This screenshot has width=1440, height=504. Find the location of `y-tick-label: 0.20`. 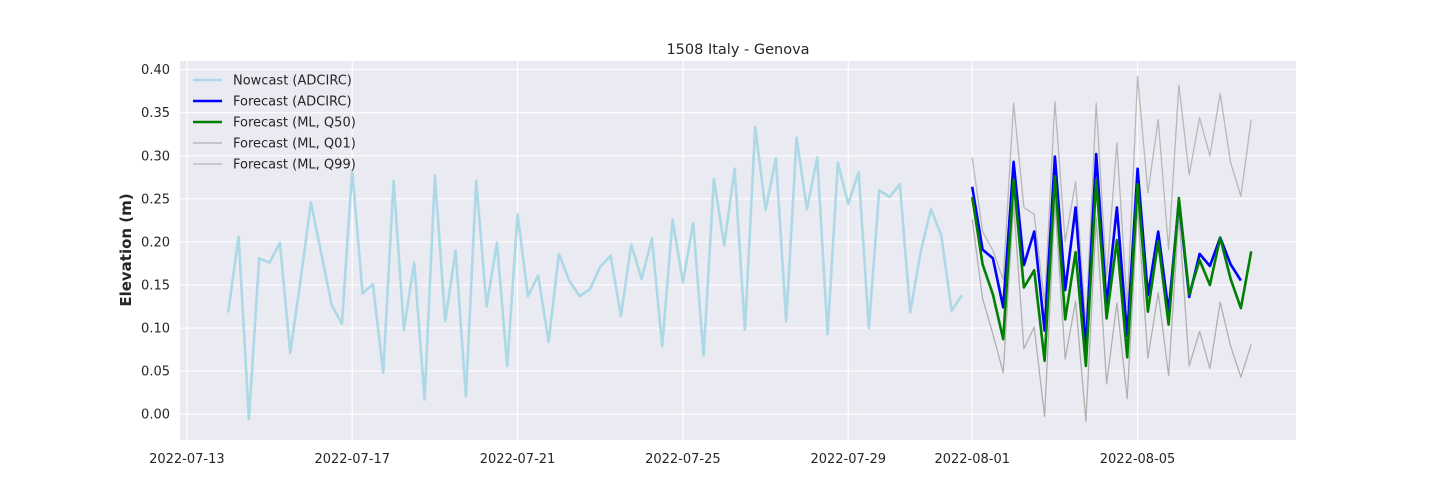

y-tick-label: 0.20 is located at coordinates (155, 242).